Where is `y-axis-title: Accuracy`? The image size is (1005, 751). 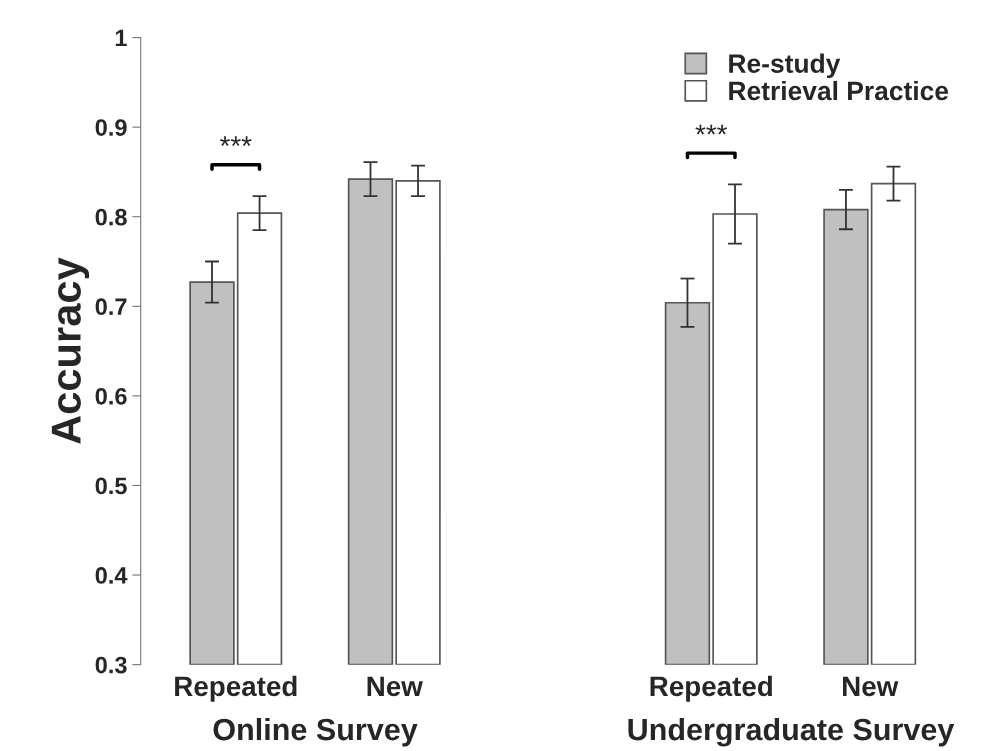 y-axis-title: Accuracy is located at coordinates (70, 350).